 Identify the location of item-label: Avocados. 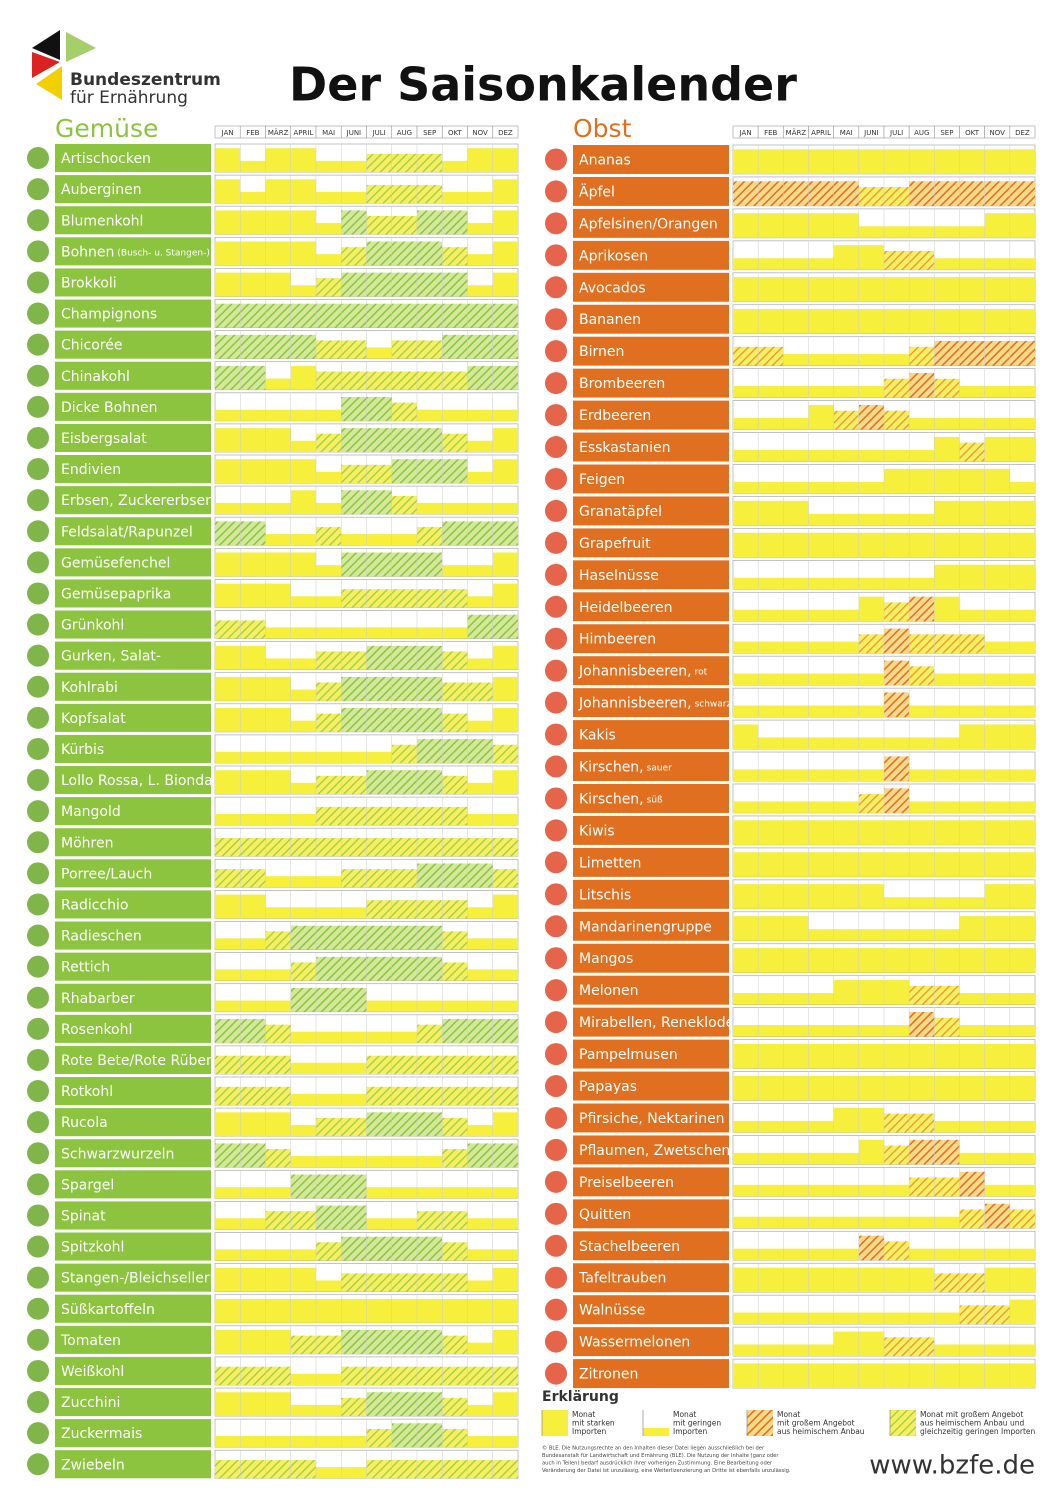
(612, 288).